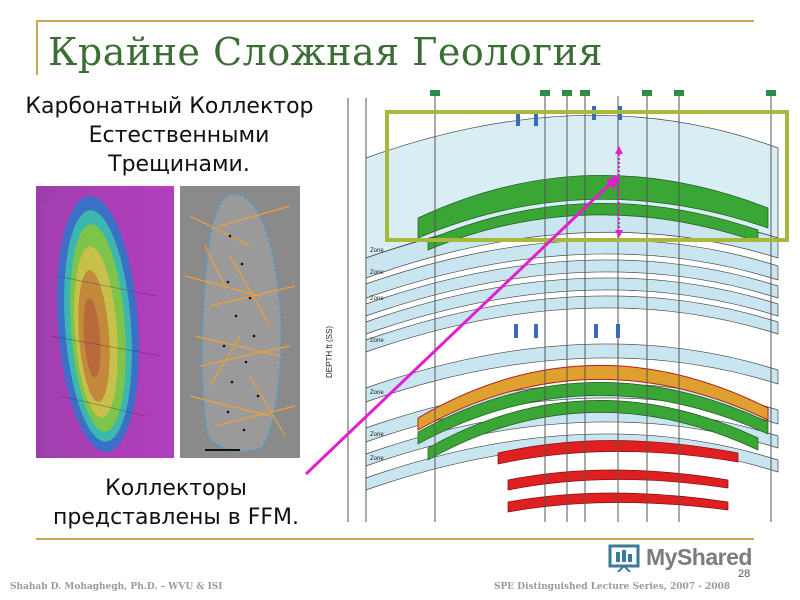 This screenshot has width=800, height=600. Describe the element at coordinates (176, 503) in the screenshot. I see `caption-ffm-reservoirs: Коллекторы представлены в FFM.` at that location.